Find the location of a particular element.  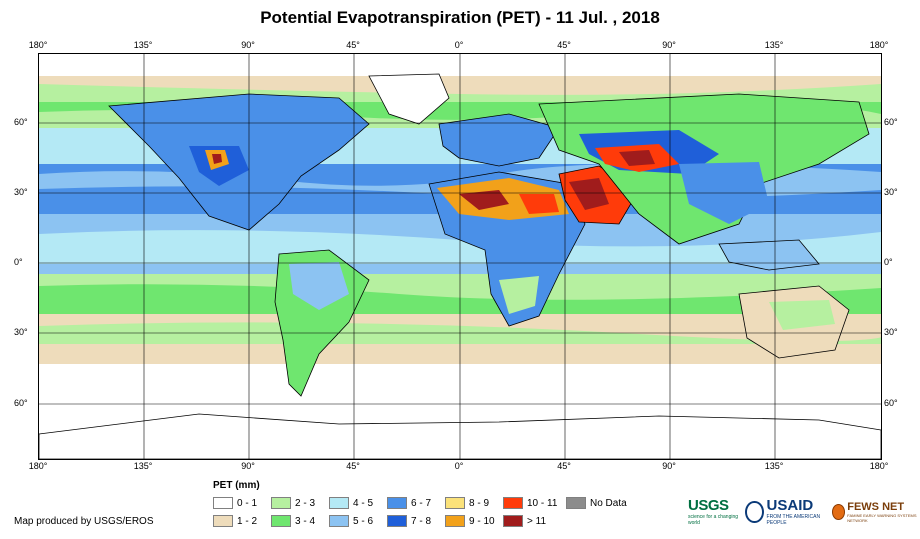

usaid-seal-icon is located at coordinates (754, 511).